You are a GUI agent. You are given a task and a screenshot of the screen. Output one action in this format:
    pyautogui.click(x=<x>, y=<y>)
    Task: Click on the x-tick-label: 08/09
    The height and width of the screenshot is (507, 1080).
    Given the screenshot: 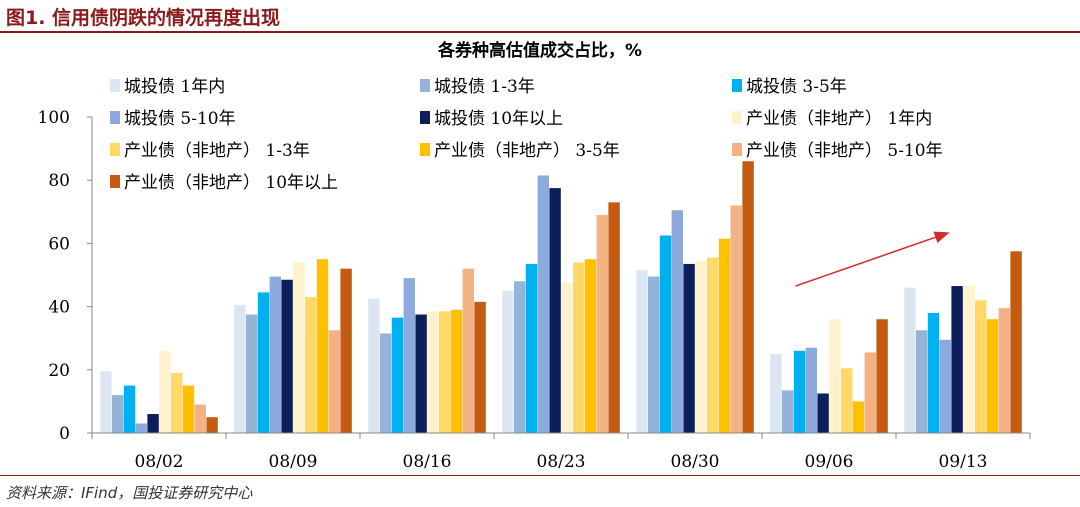 What is the action you would take?
    pyautogui.click(x=293, y=462)
    